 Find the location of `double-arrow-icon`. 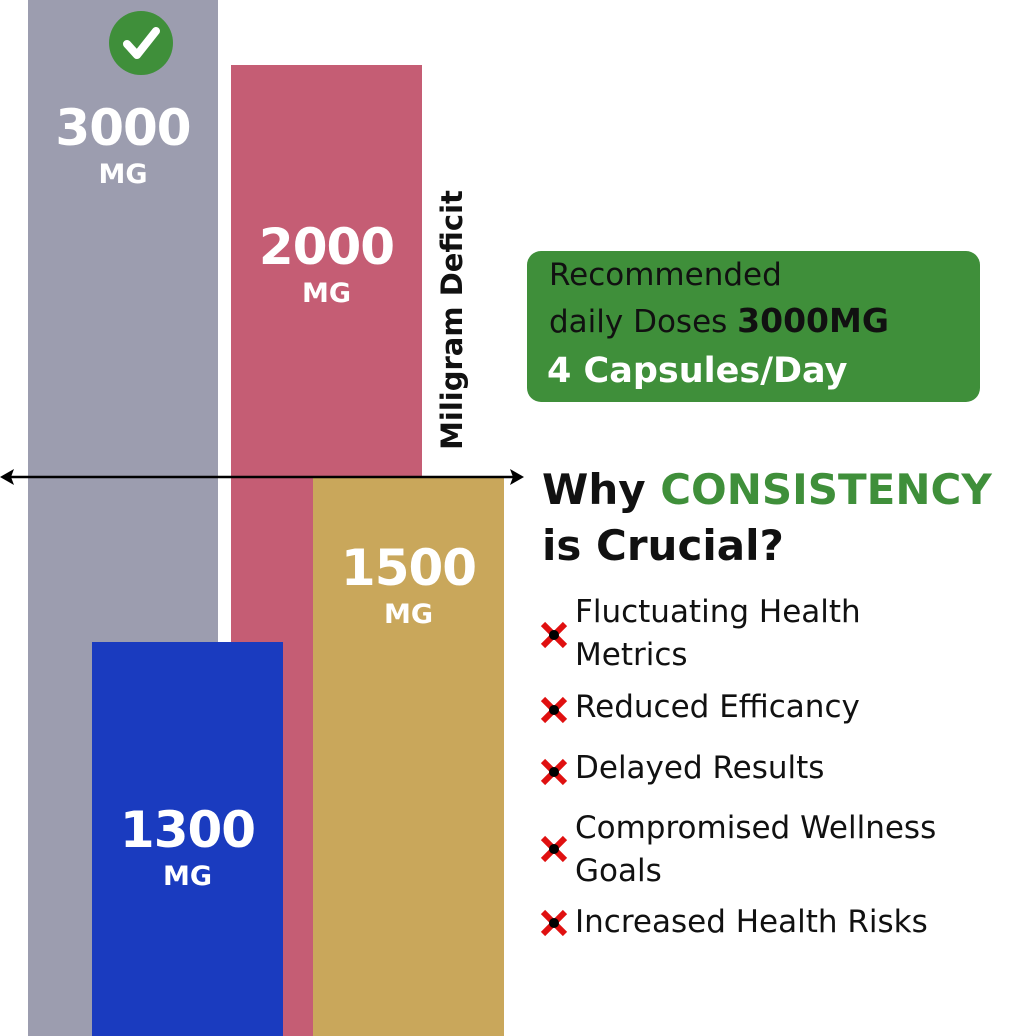

double-arrow-icon is located at coordinates (262, 477).